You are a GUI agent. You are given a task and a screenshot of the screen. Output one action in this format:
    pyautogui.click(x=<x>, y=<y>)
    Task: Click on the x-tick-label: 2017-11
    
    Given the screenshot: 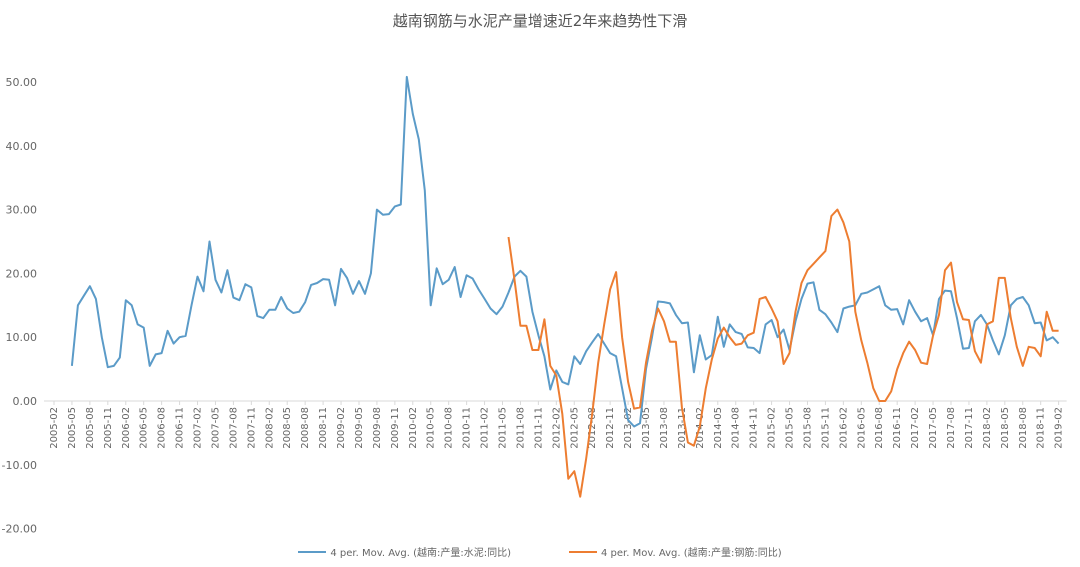 What is the action you would take?
    pyautogui.click(x=969, y=428)
    